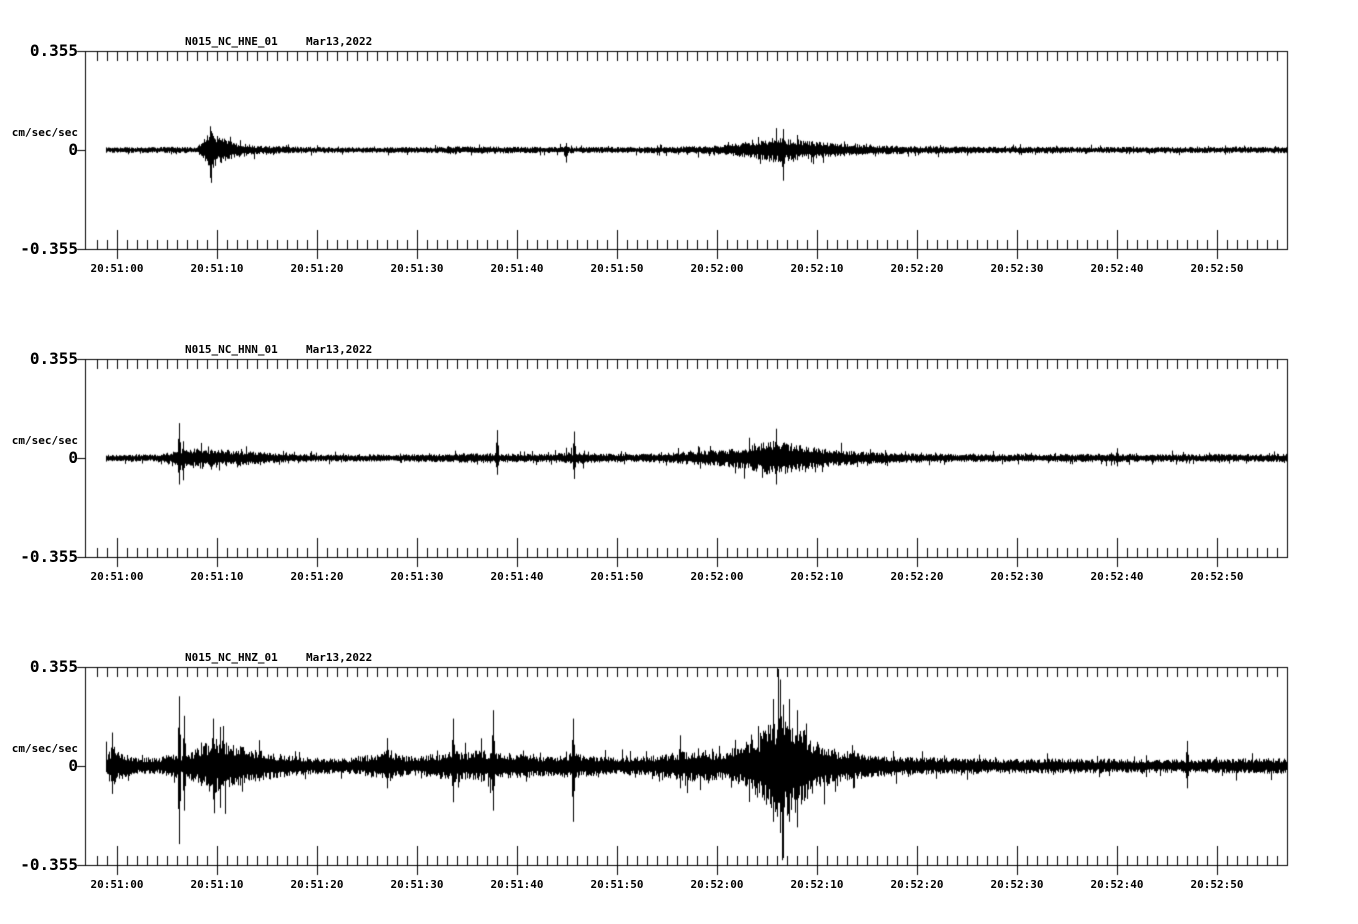  What do you see at coordinates (231, 349) in the screenshot?
I see `panel-title-station: N015_NC_HNN_01` at bounding box center [231, 349].